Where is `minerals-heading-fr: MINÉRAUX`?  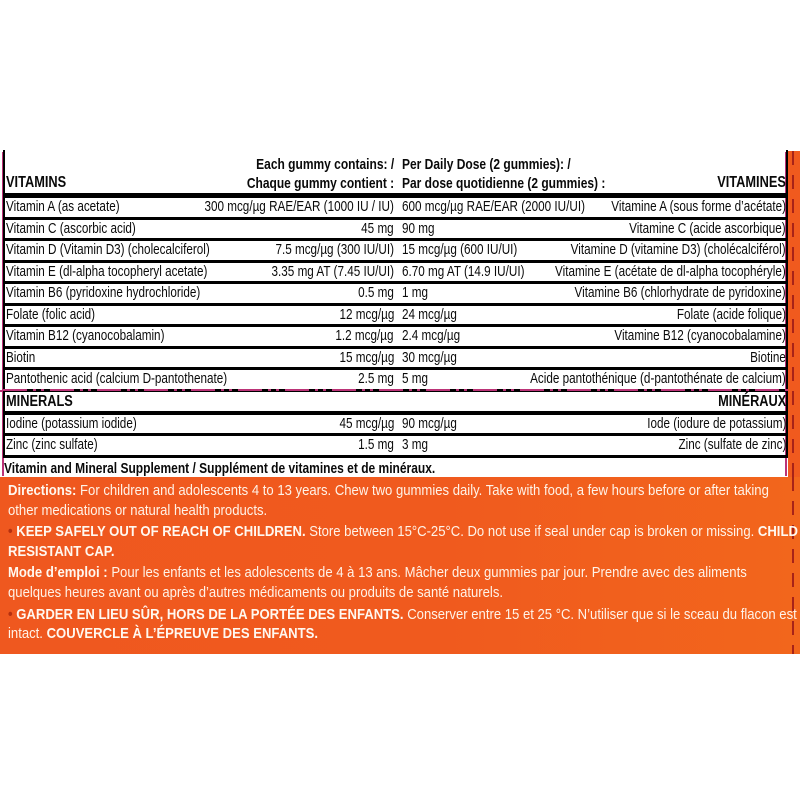 minerals-heading-fr: MINÉRAUX is located at coordinates (751, 401).